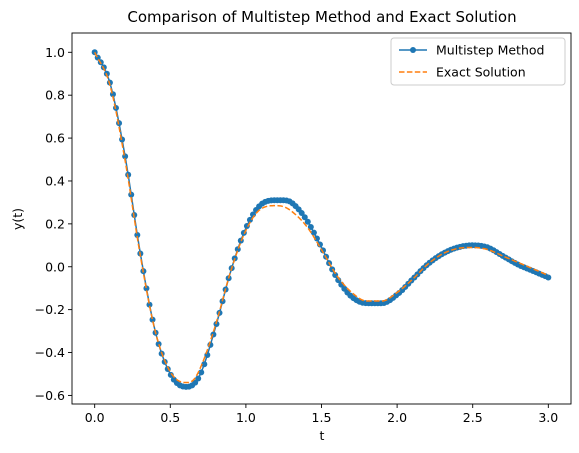 This screenshot has width=579, height=453. What do you see at coordinates (481, 72) in the screenshot?
I see `legend-label: Exact Solution` at bounding box center [481, 72].